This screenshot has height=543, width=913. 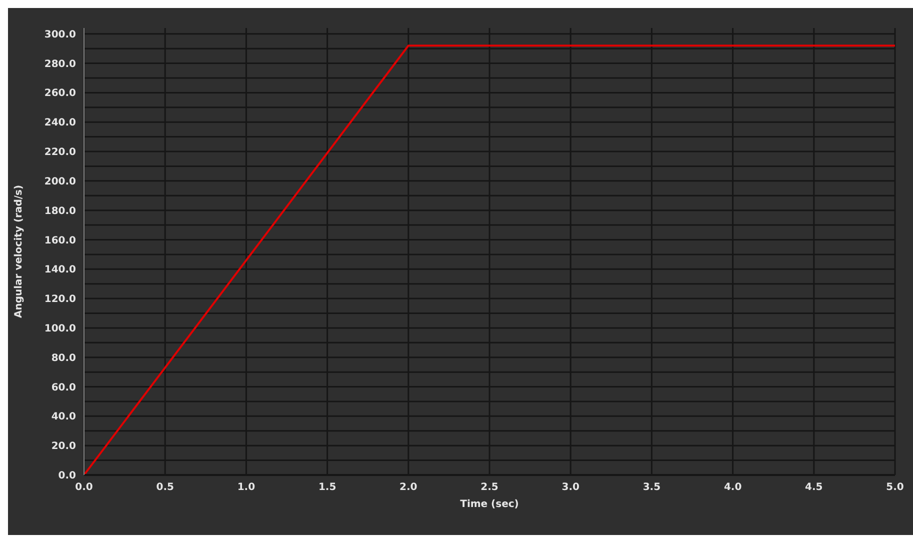 What do you see at coordinates (246, 488) in the screenshot?
I see `x-tick-label: 1.0` at bounding box center [246, 488].